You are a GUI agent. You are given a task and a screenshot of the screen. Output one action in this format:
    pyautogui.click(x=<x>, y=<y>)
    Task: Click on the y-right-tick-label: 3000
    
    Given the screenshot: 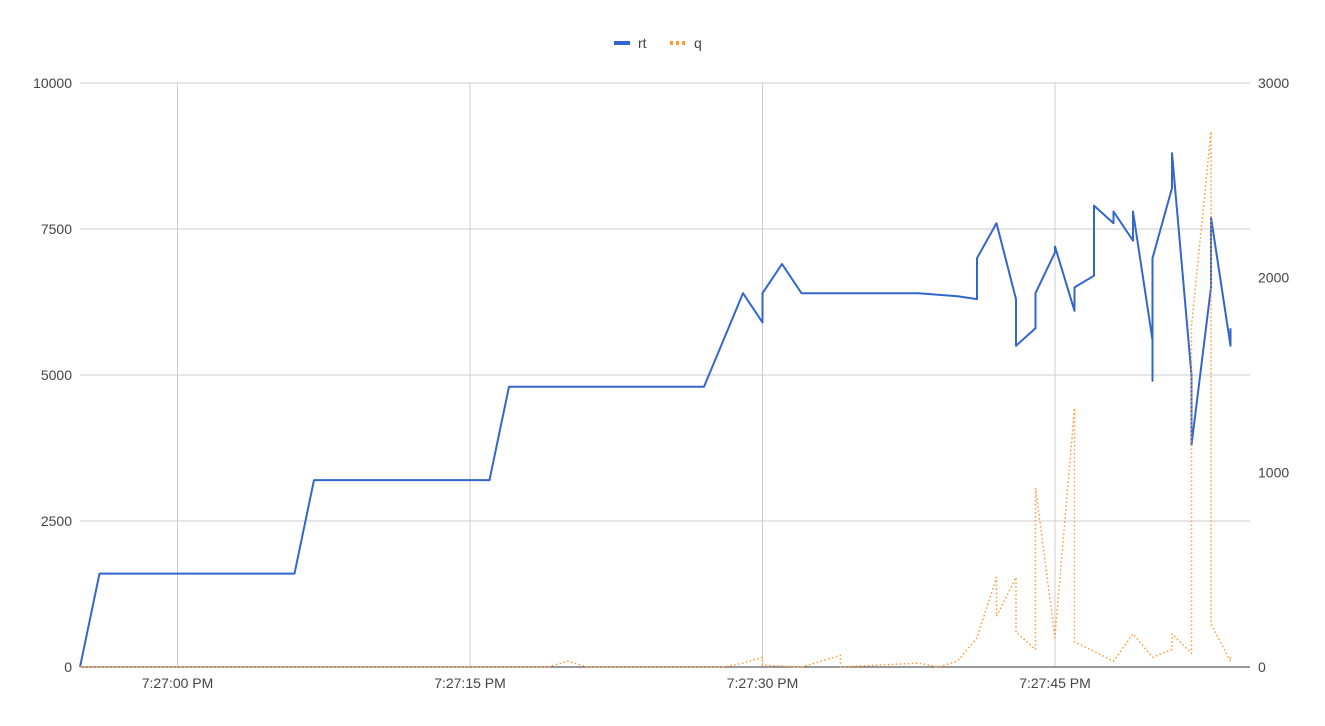 What is the action you would take?
    pyautogui.click(x=1273, y=83)
    